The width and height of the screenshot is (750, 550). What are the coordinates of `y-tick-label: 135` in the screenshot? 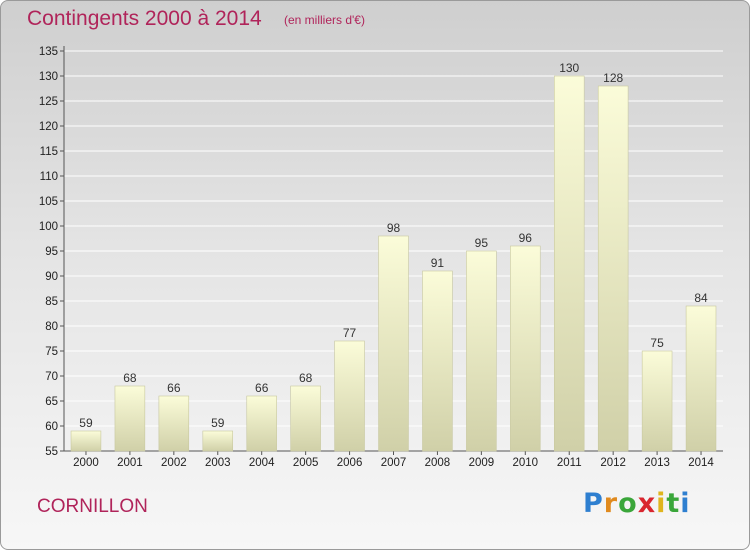 It's located at (48, 52).